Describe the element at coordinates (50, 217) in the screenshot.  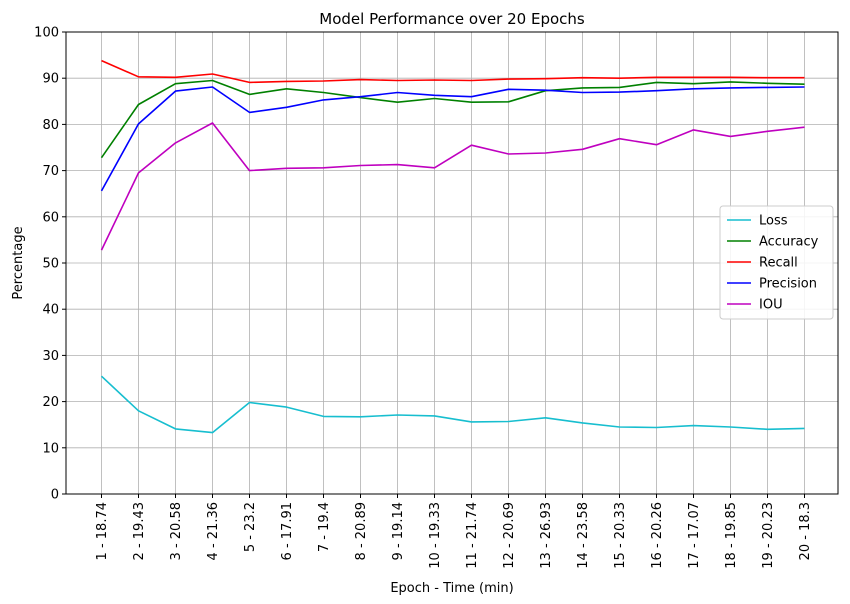
I see `y-tick-label: 60` at that location.